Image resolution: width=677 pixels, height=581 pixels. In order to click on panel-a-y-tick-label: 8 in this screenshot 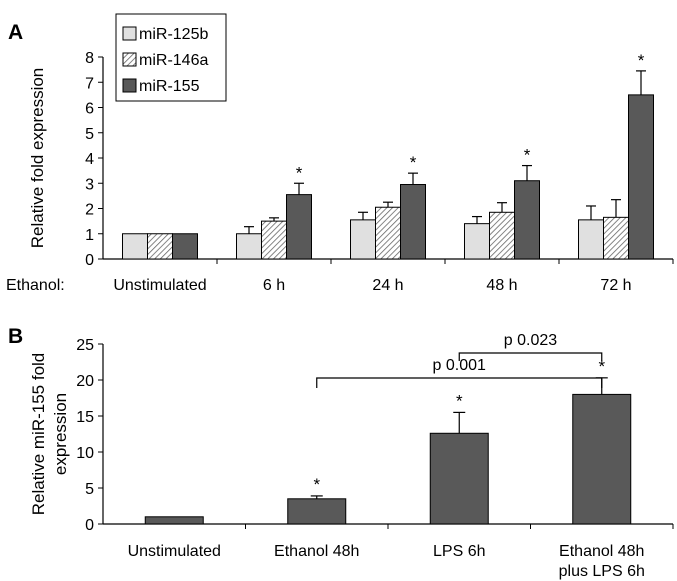, I will do `click(89, 58)`.